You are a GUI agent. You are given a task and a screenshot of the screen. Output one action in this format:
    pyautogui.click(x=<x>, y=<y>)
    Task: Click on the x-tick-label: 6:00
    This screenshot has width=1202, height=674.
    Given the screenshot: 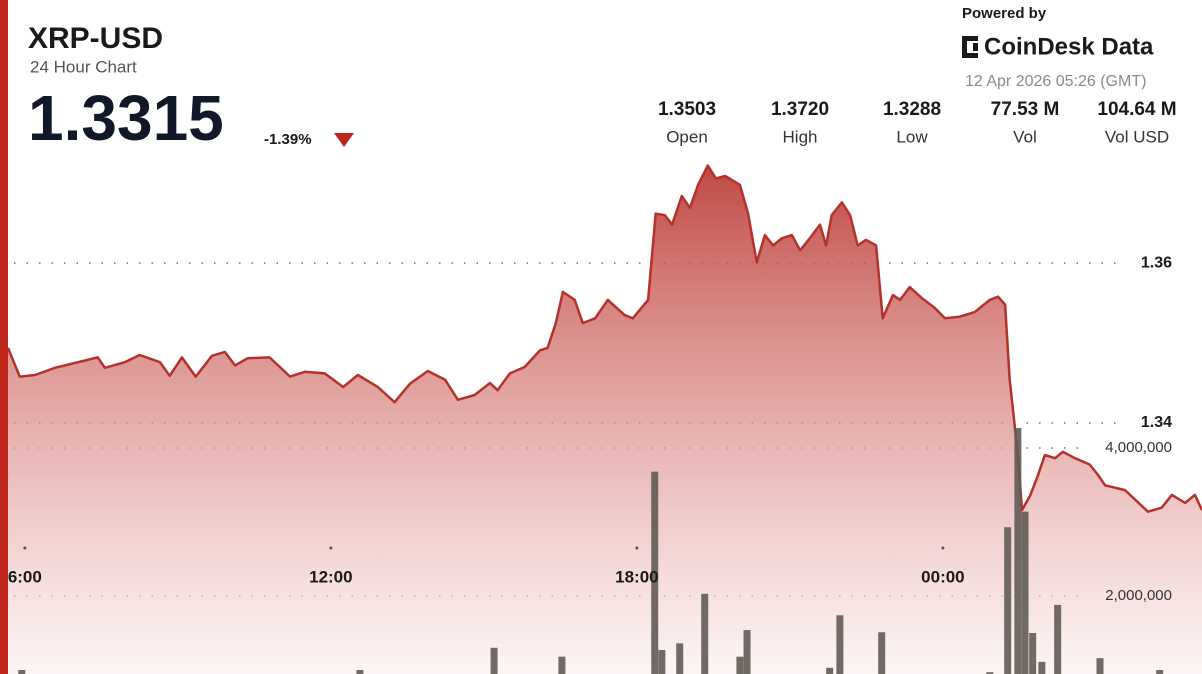 What is the action you would take?
    pyautogui.click(x=25, y=576)
    